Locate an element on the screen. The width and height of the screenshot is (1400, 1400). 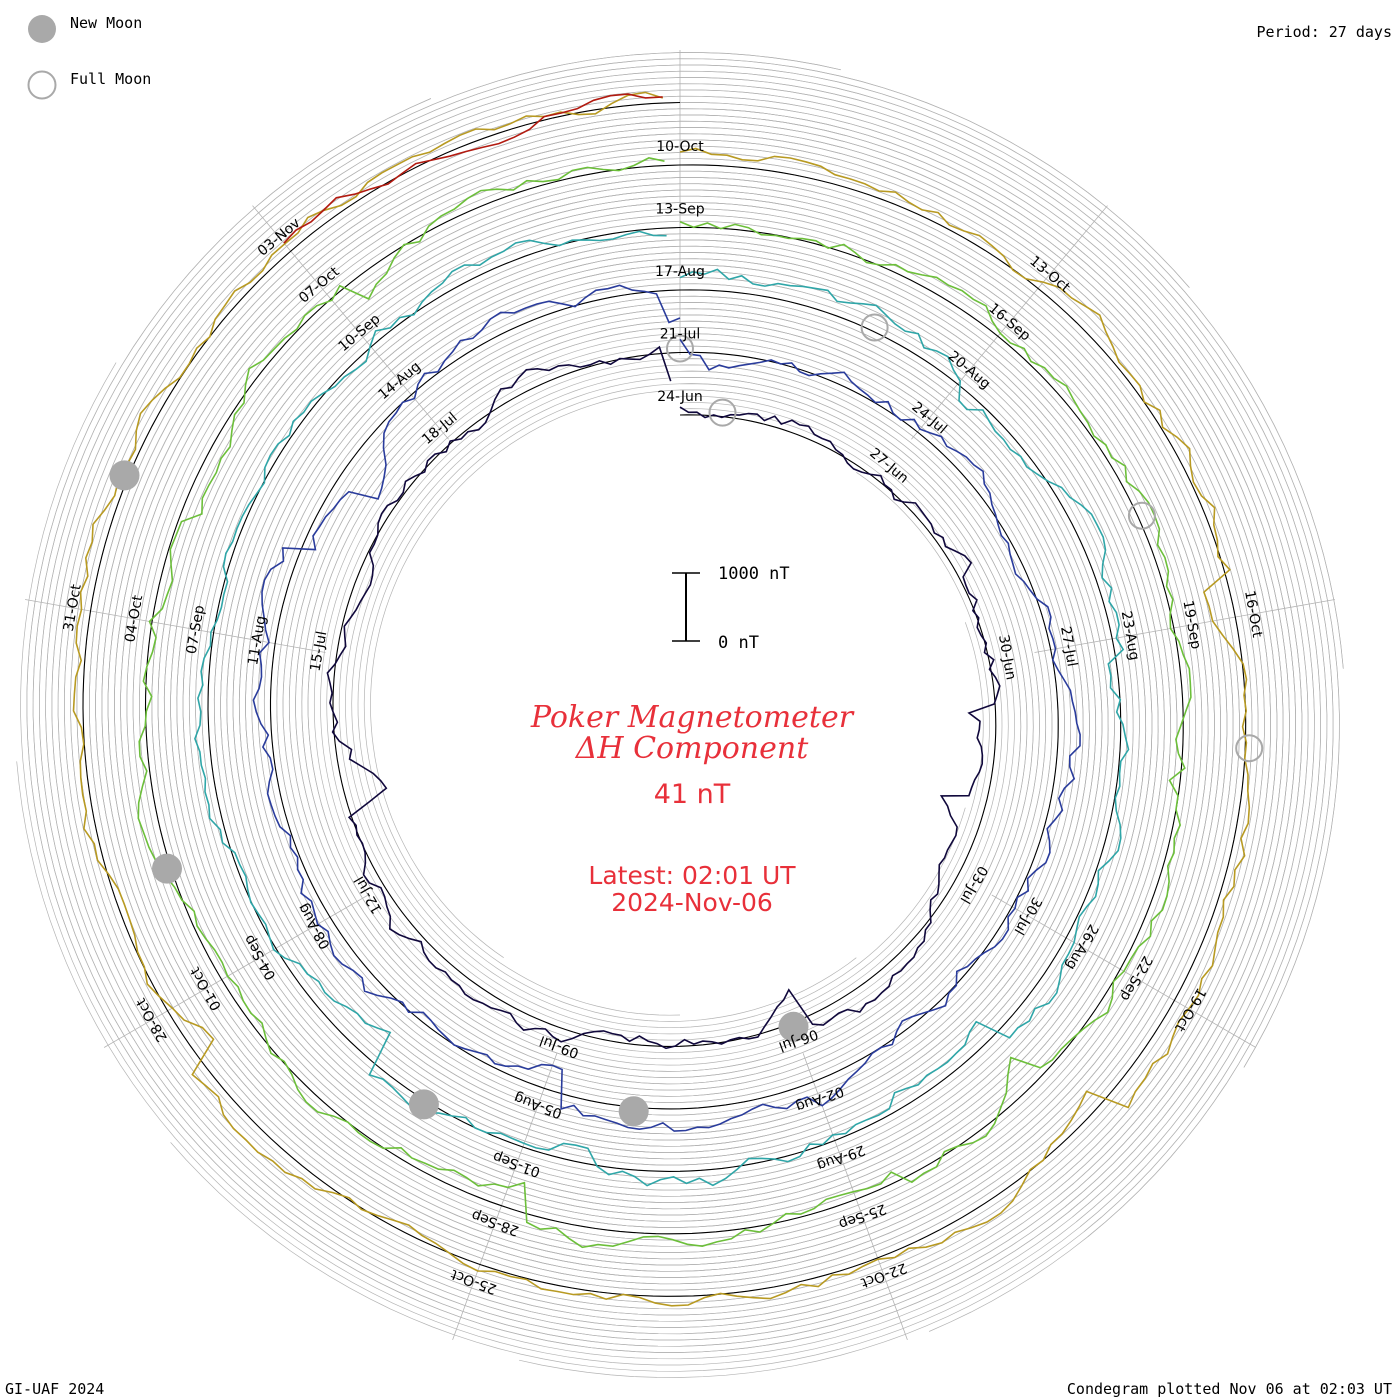
date-label: 22-Oct is located at coordinates (883, 1274).